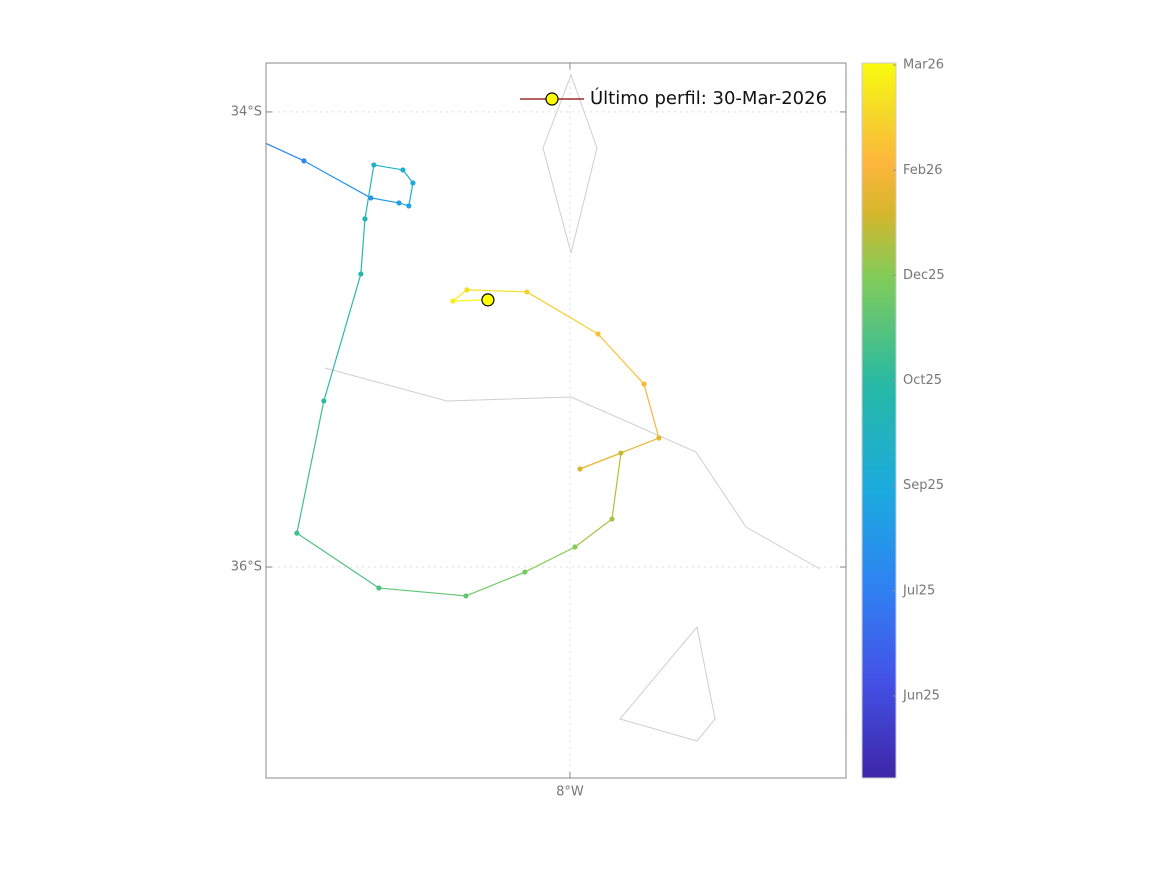  I want to click on colorbar-tick-label: Mar26, so click(923, 65).